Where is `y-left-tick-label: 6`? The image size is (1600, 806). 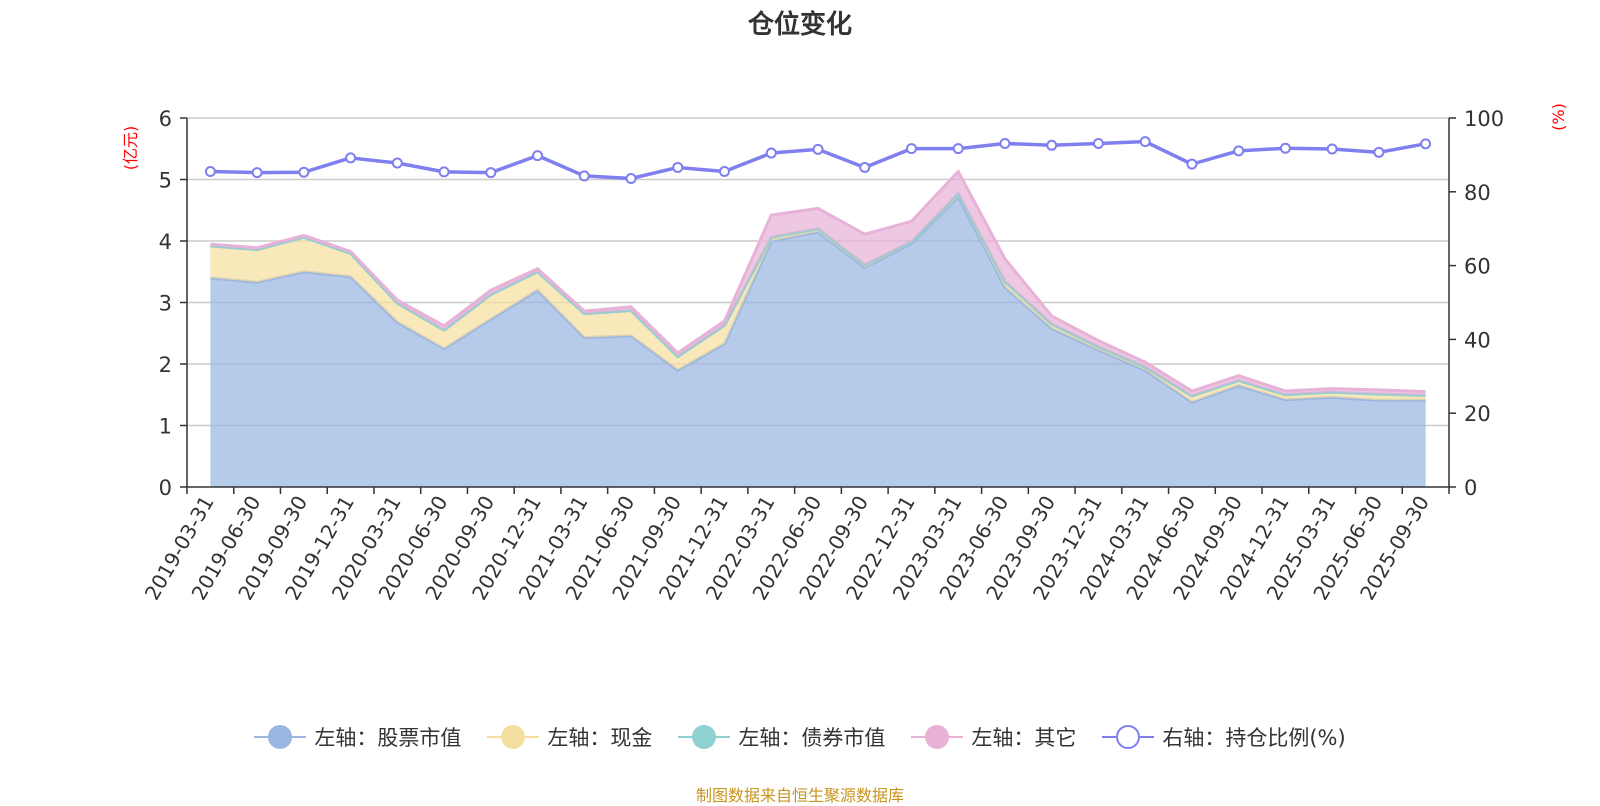
y-left-tick-label: 6 is located at coordinates (165, 119).